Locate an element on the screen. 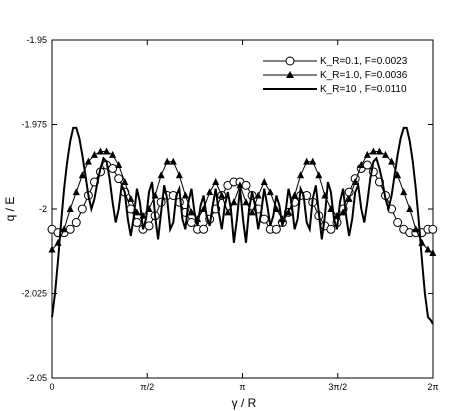  x-axis-title: γ / R is located at coordinates (244, 403).